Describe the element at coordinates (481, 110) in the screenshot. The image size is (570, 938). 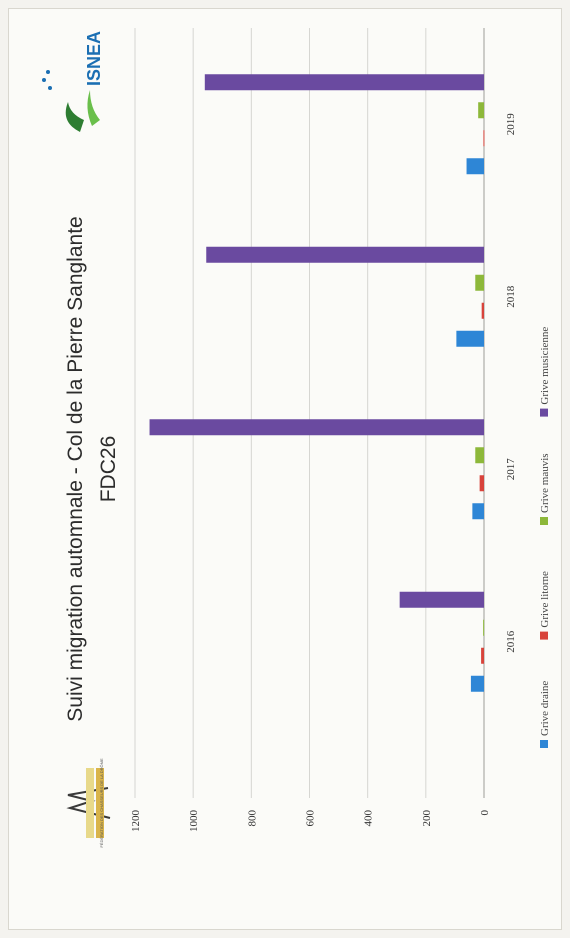
I see `bar-grive-mauvis-2019` at that location.